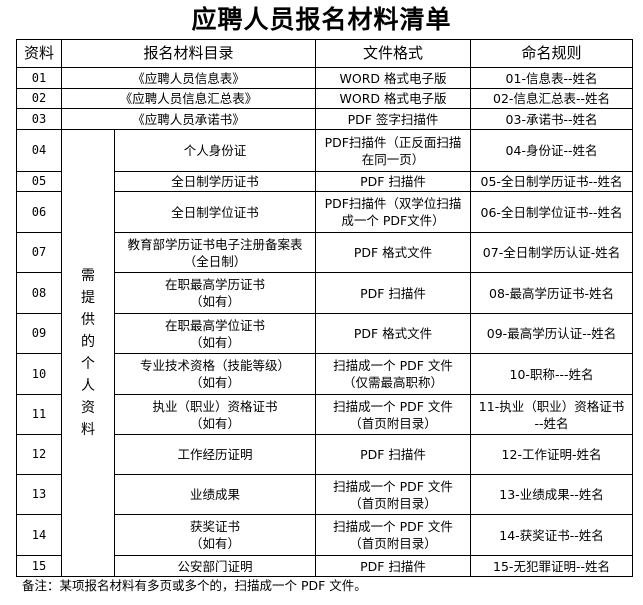 This screenshot has height=605, width=643. Describe the element at coordinates (552, 566) in the screenshot. I see `naming-rule: 15-无犯罪证明--姓名` at that location.